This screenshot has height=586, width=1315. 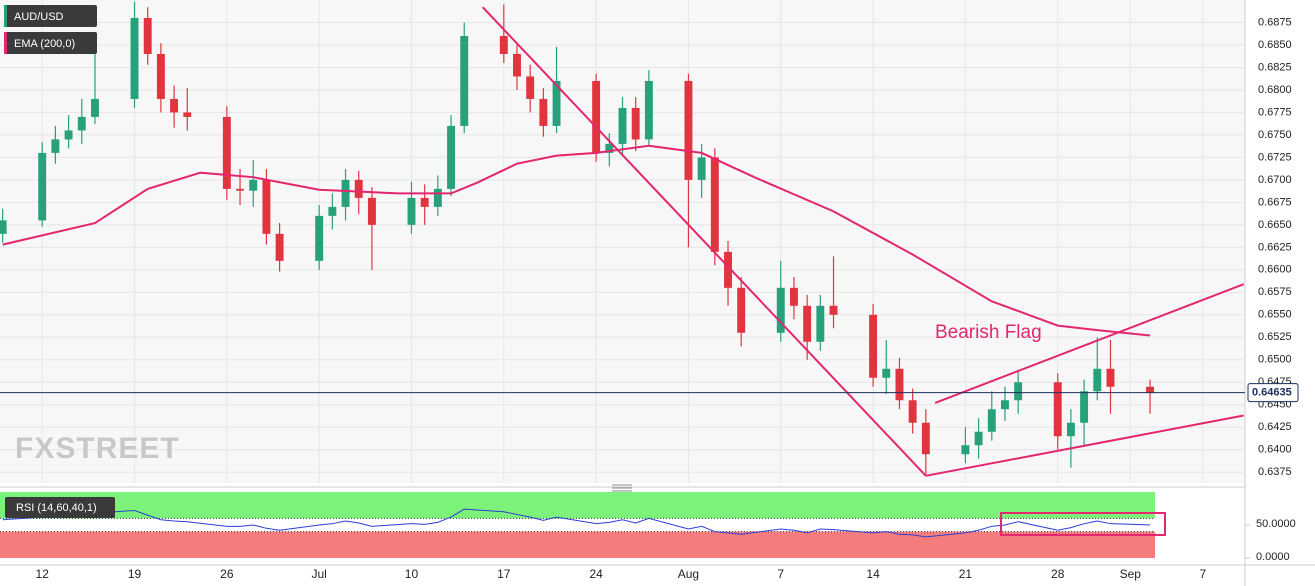 I want to click on legend-label: RSI (14,60,40,1), so click(x=56, y=508).